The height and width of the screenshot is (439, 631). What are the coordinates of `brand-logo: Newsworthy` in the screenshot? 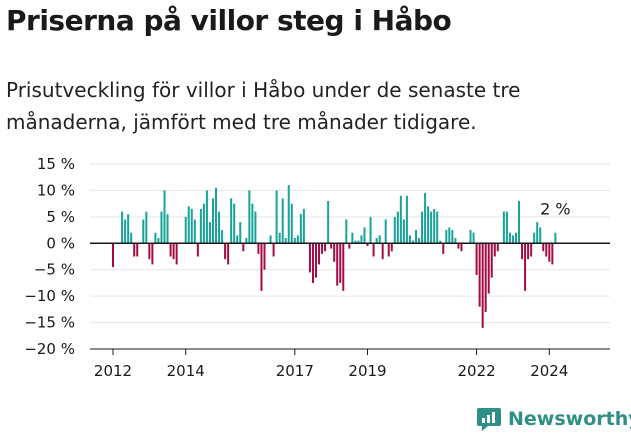 It's located at (553, 419).